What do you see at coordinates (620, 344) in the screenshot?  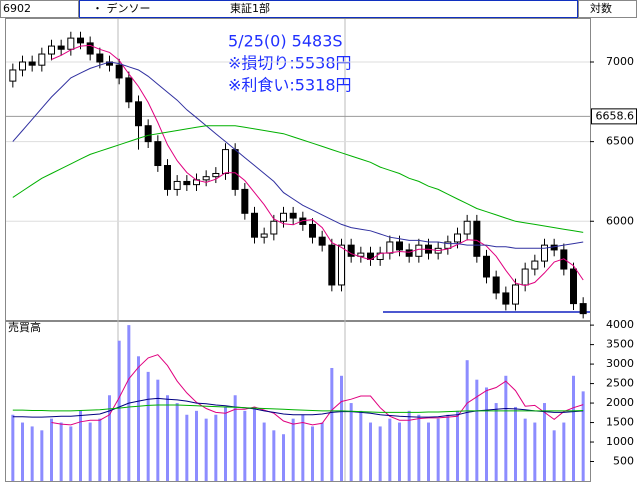 I see `y-tick-label: 3500` at bounding box center [620, 344].